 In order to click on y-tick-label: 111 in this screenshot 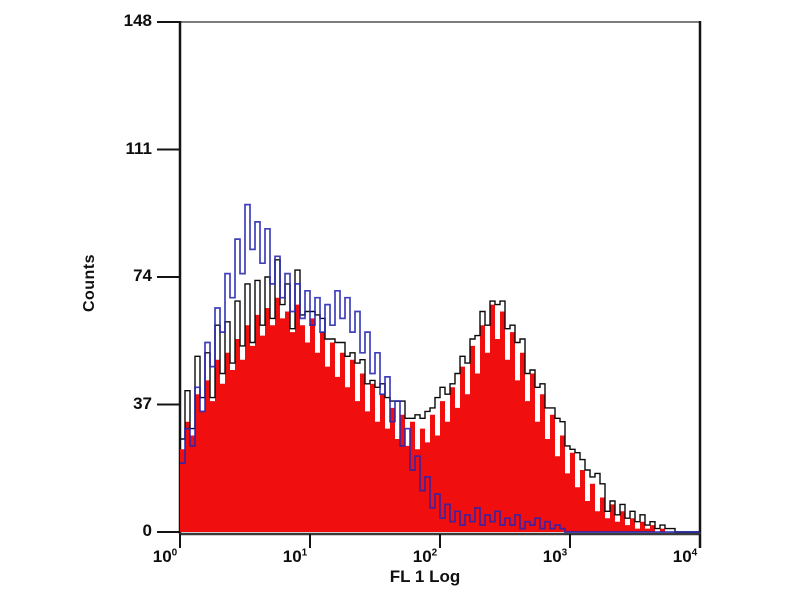, I will do `click(139, 148)`.